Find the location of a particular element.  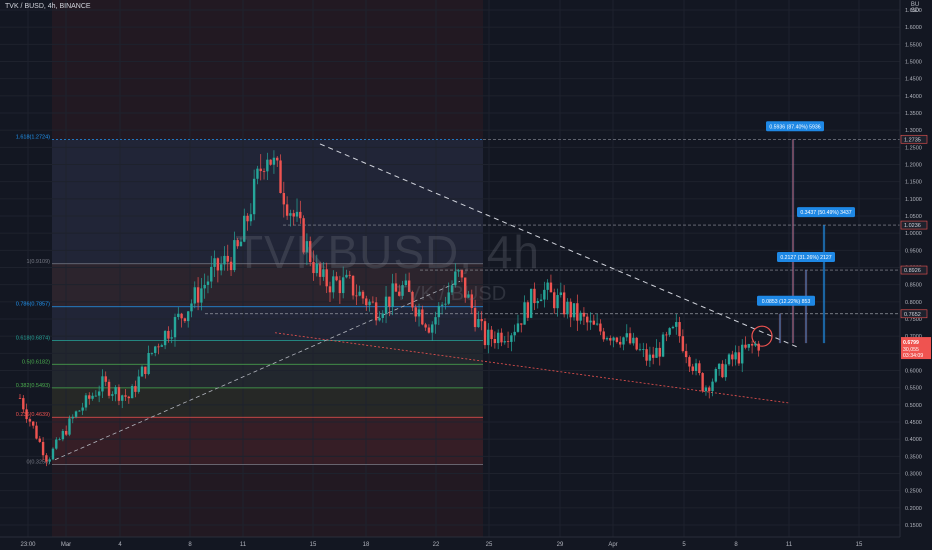

price-tag-text: 1.0236 is located at coordinates (912, 226).